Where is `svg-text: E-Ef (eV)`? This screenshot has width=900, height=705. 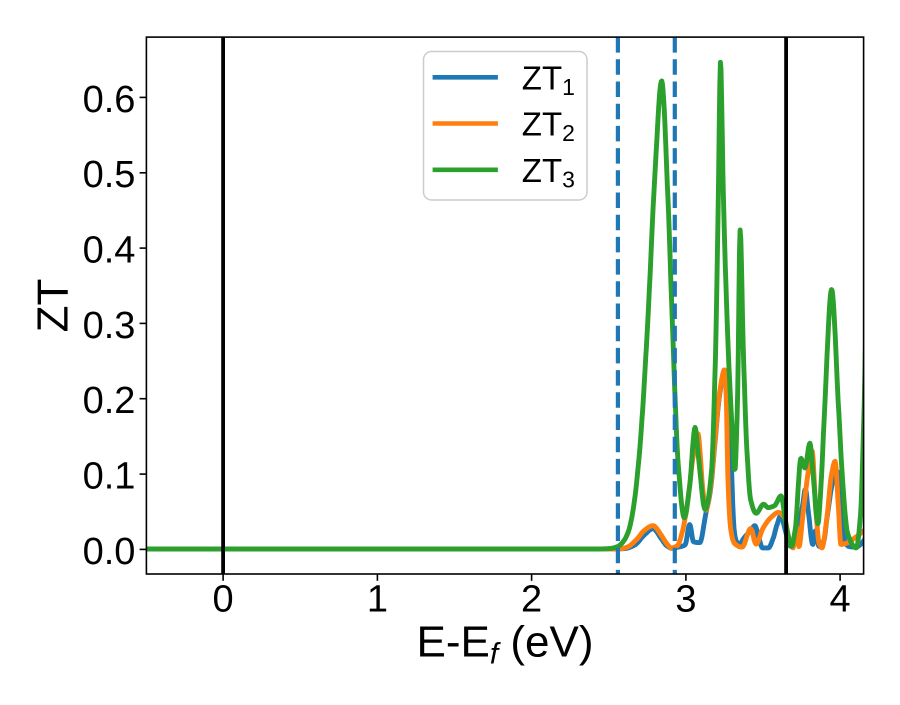
svg-text: E-Ef (eV) is located at coordinates (504, 644).